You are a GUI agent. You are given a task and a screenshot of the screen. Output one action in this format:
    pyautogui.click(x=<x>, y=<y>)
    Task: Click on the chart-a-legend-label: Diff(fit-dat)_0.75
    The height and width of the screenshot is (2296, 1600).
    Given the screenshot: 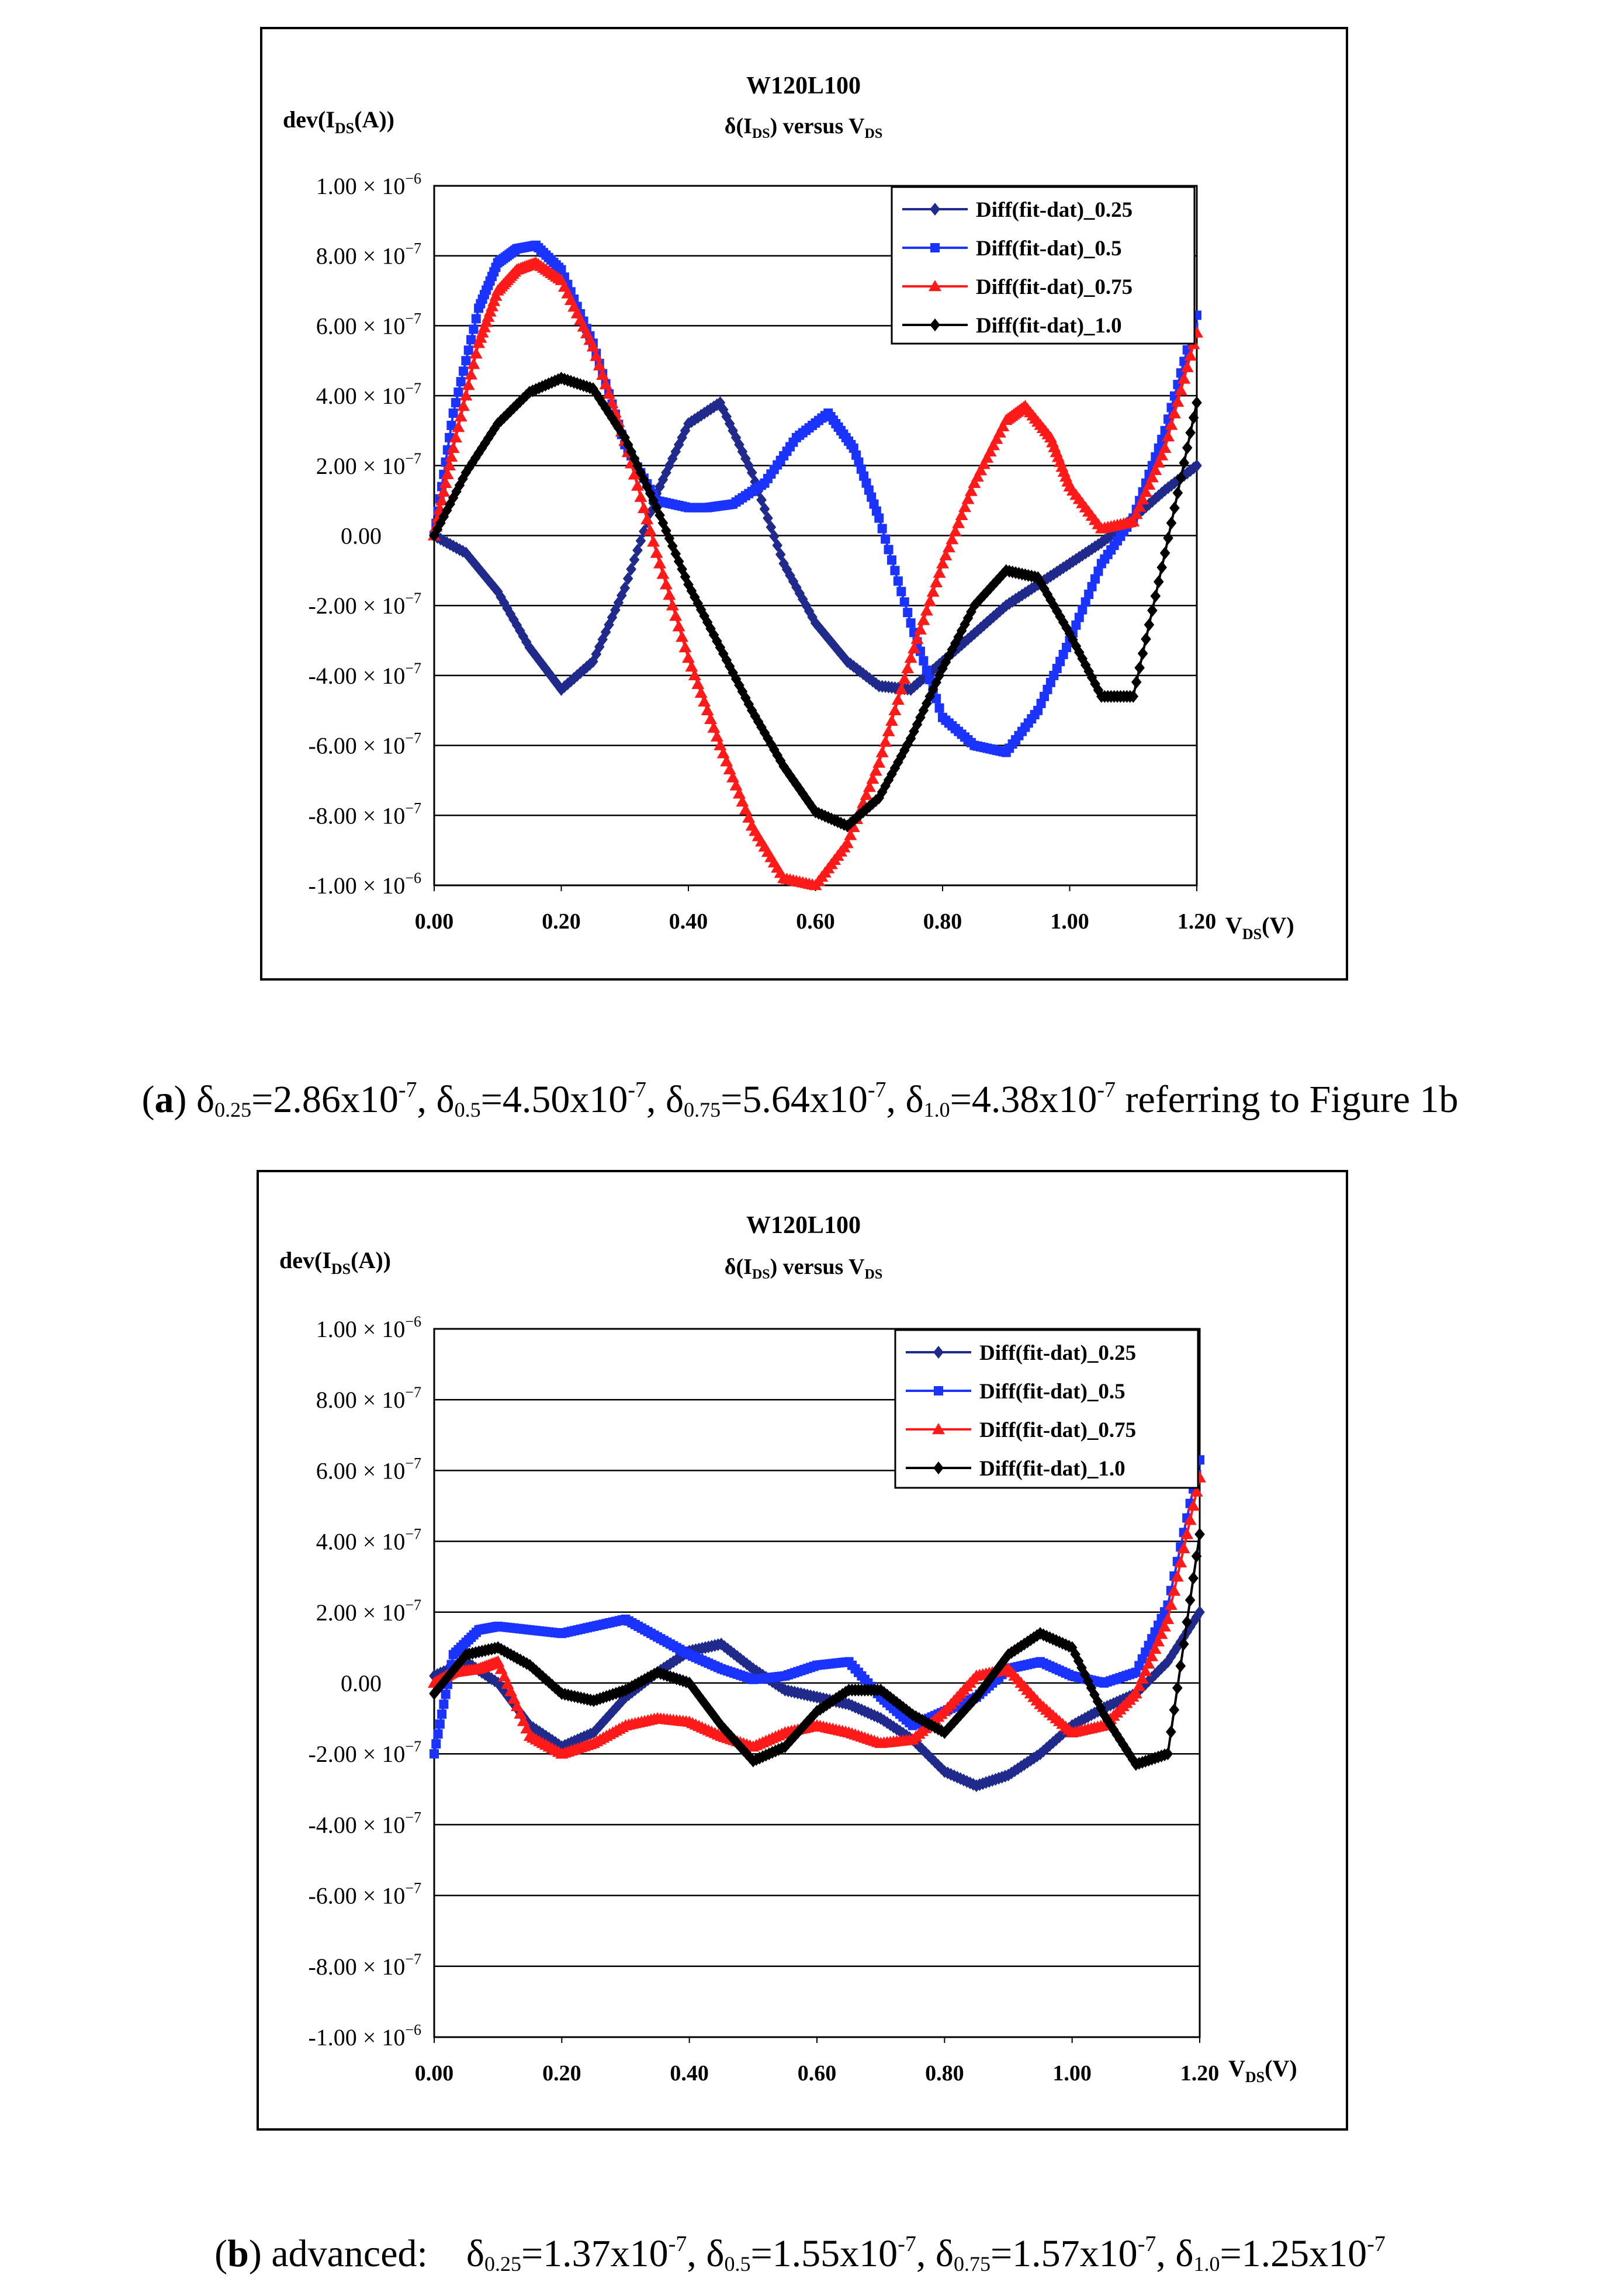 What is the action you would take?
    pyautogui.click(x=1054, y=287)
    